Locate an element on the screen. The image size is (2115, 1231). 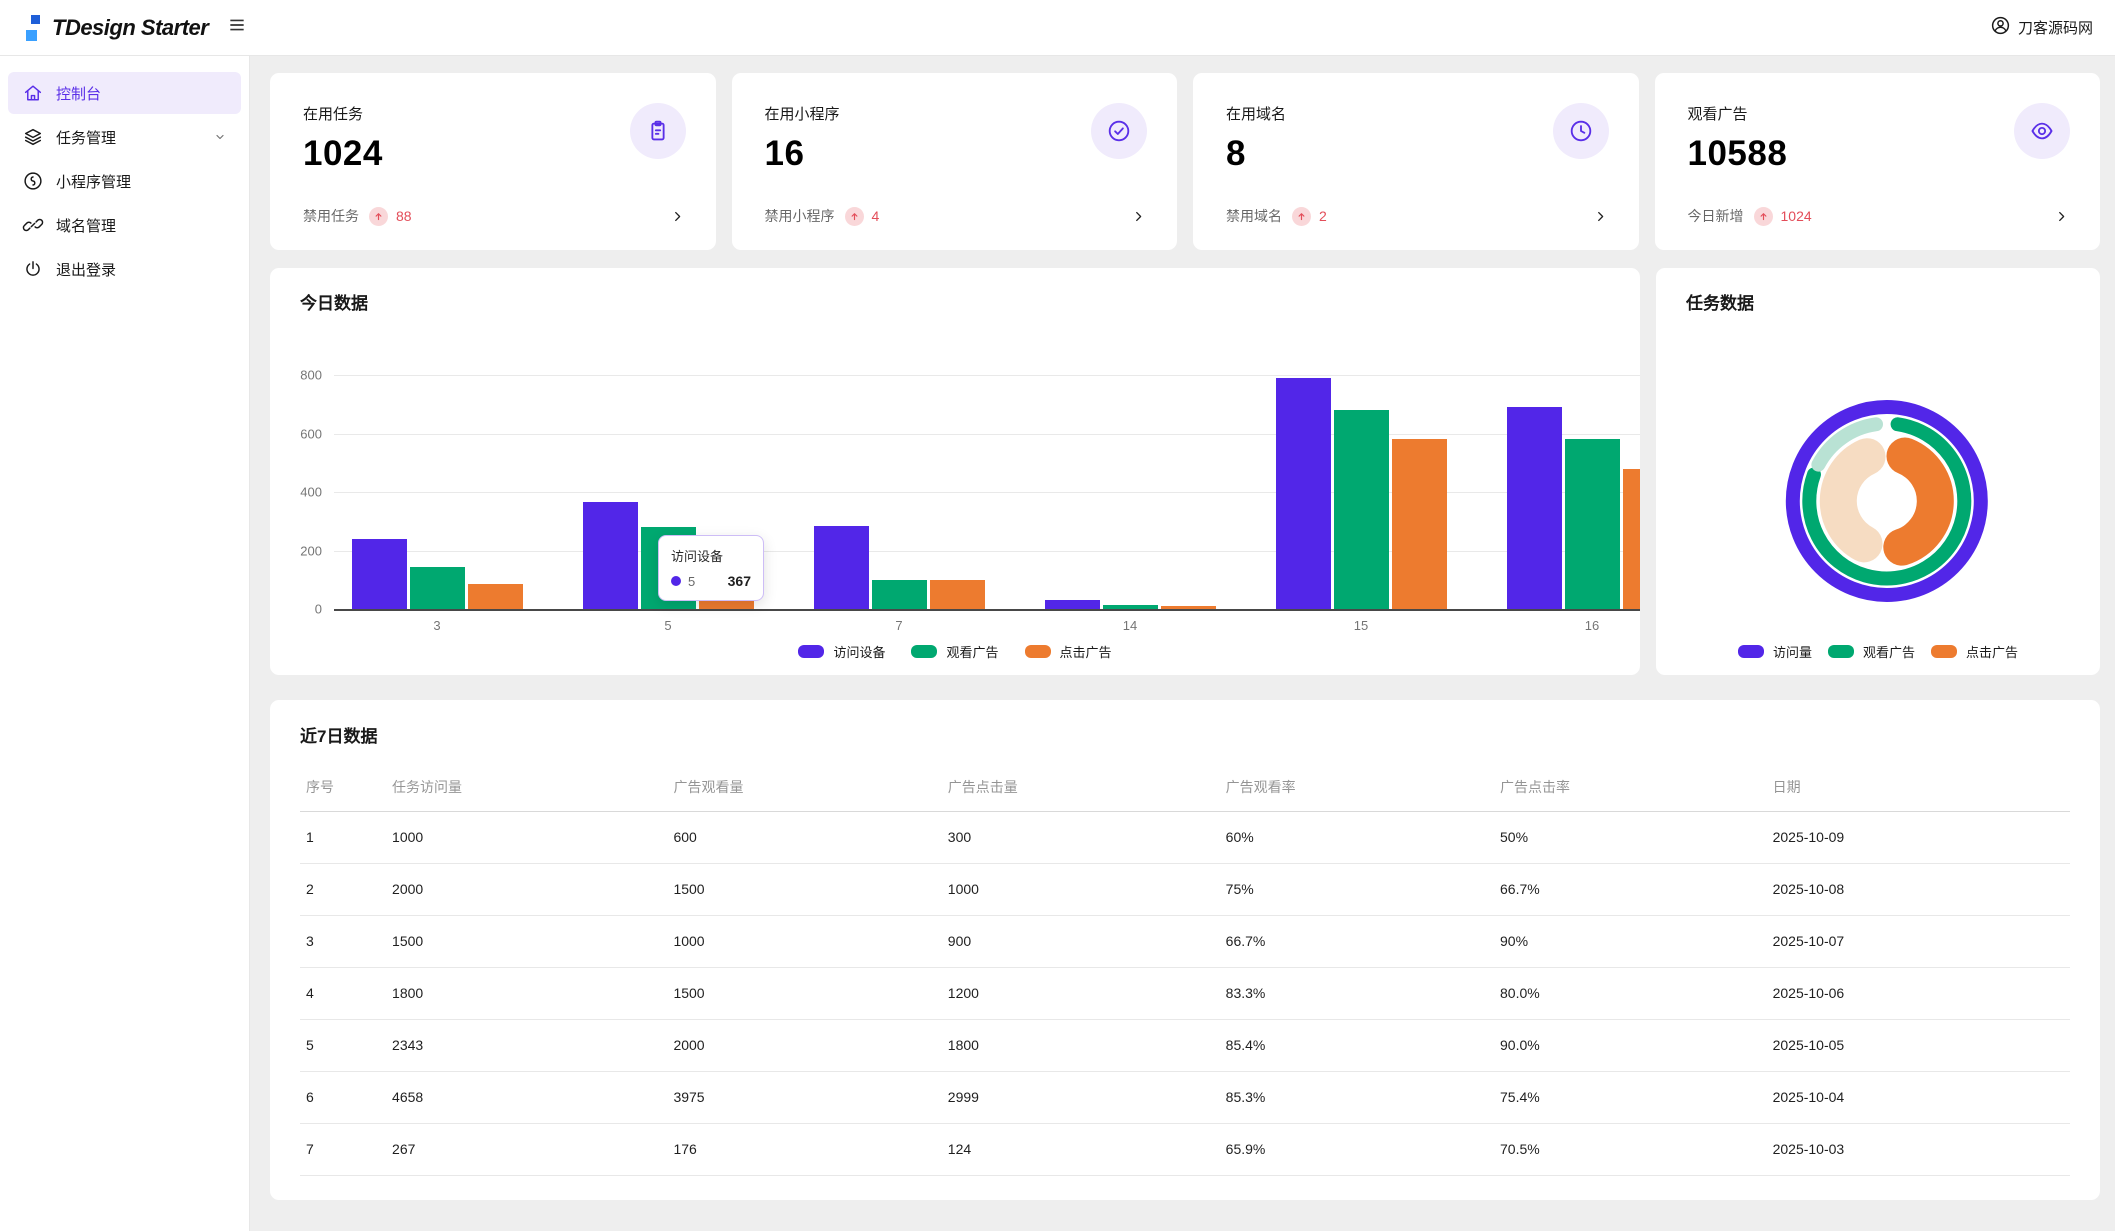
task-data-card: 任务数据 访问量 观看广告 点击广告 is located at coordinates (1878, 471).